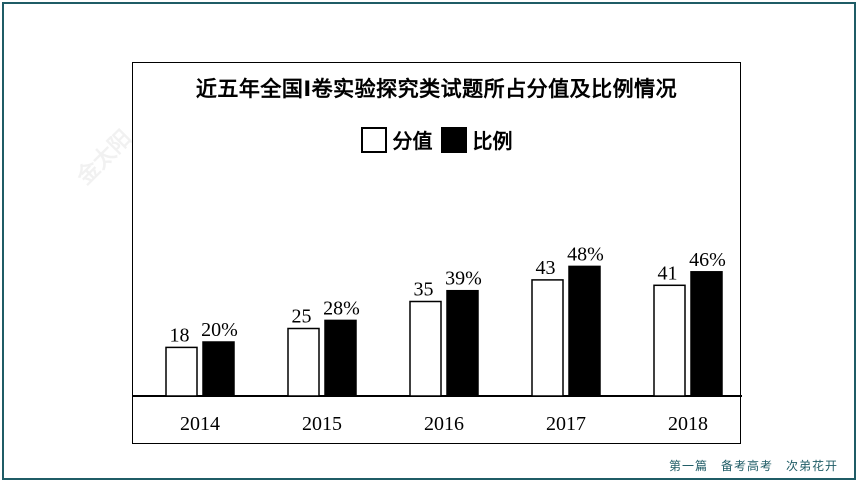 The width and height of the screenshot is (860, 484). What do you see at coordinates (707, 260) in the screenshot?
I see `data-label-ratio-2018: 46%` at bounding box center [707, 260].